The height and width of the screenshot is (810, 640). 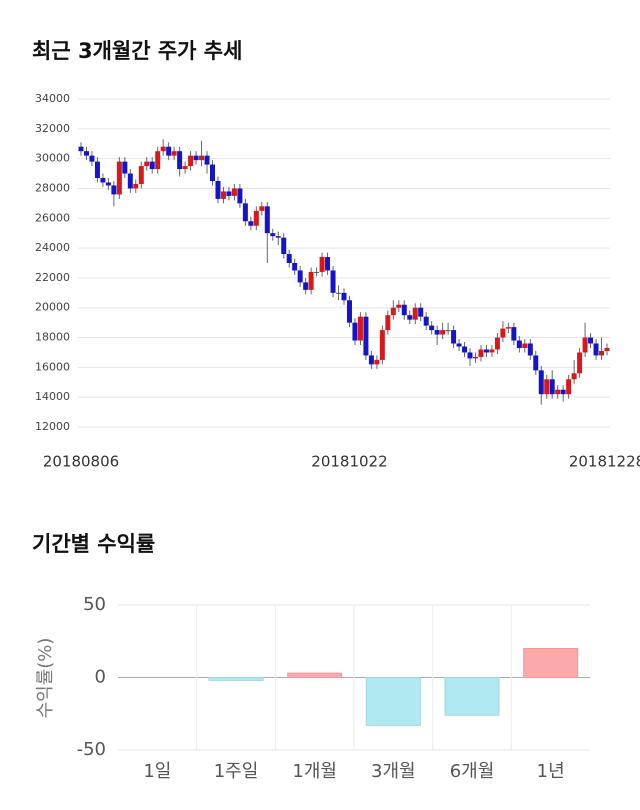 I want to click on y-tick-label: 32000, so click(x=52, y=128).